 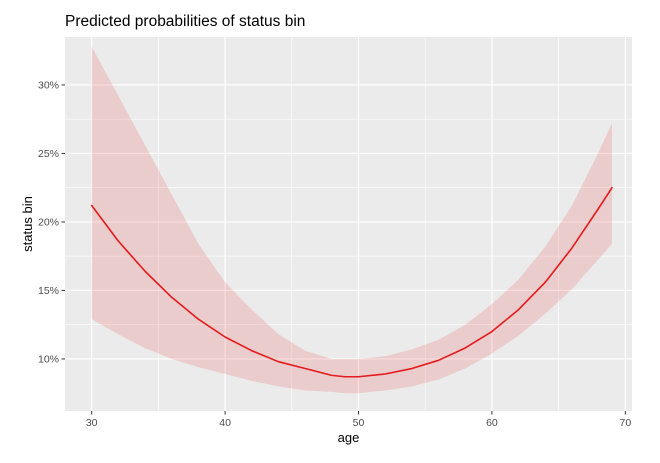 What do you see at coordinates (492, 423) in the screenshot?
I see `x-tick-label: 60` at bounding box center [492, 423].